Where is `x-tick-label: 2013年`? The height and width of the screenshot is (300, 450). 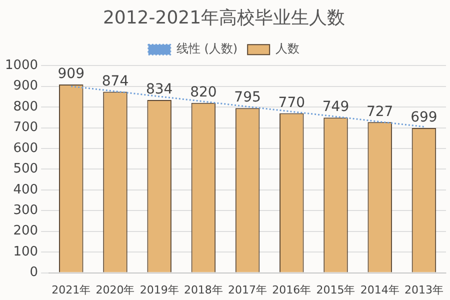 x-tick-label: 2013年 is located at coordinates (424, 289).